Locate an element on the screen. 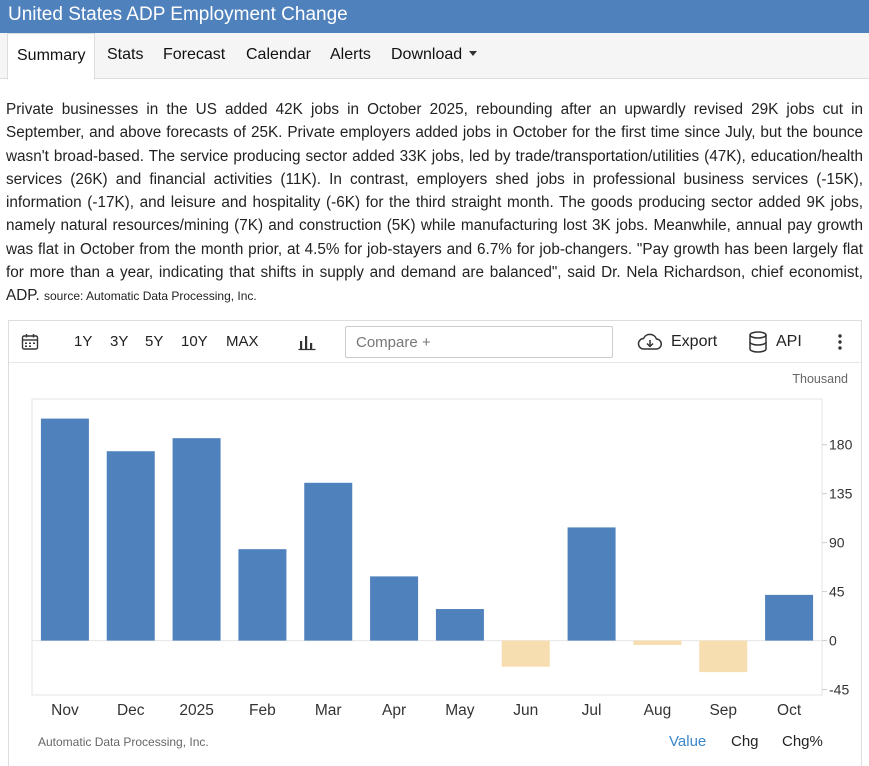  range-1y-button: 1Y is located at coordinates (83, 341).